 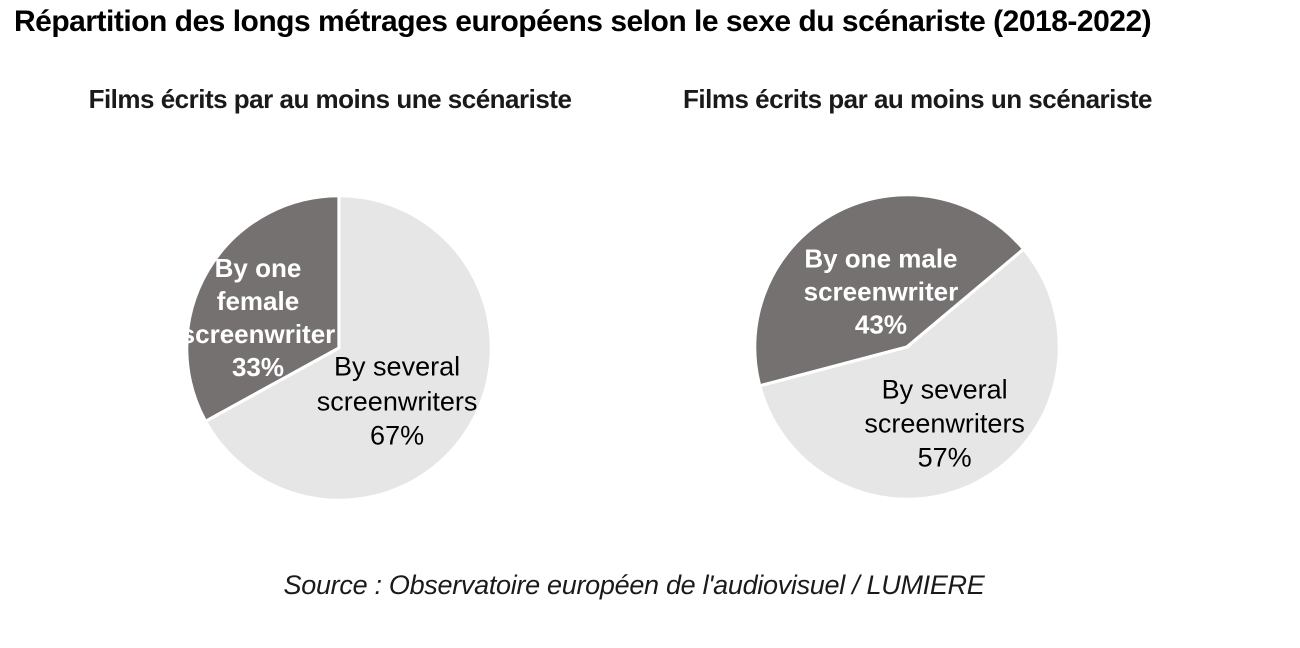 I want to click on pie-left-svg, so click(x=339, y=348).